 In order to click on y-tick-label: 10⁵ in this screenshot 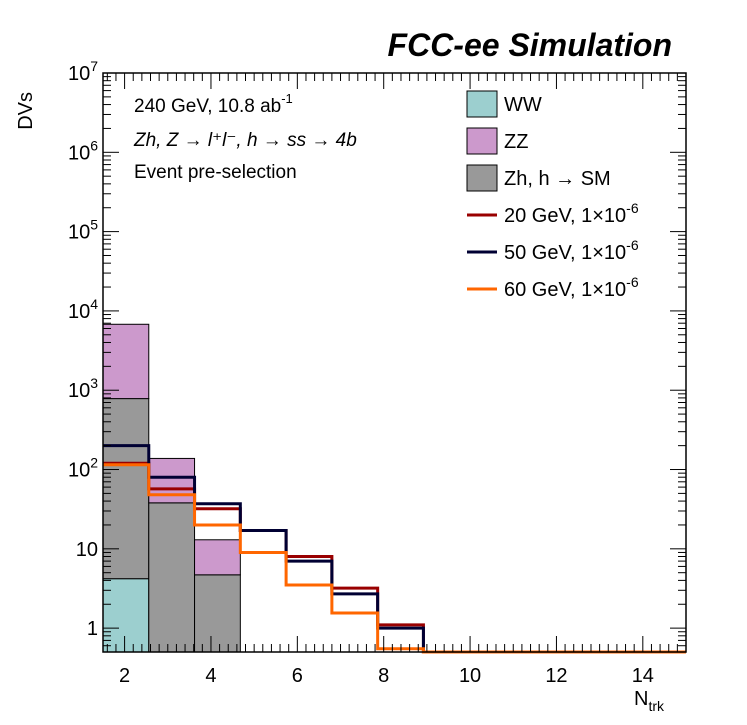, I will do `click(83, 230)`.